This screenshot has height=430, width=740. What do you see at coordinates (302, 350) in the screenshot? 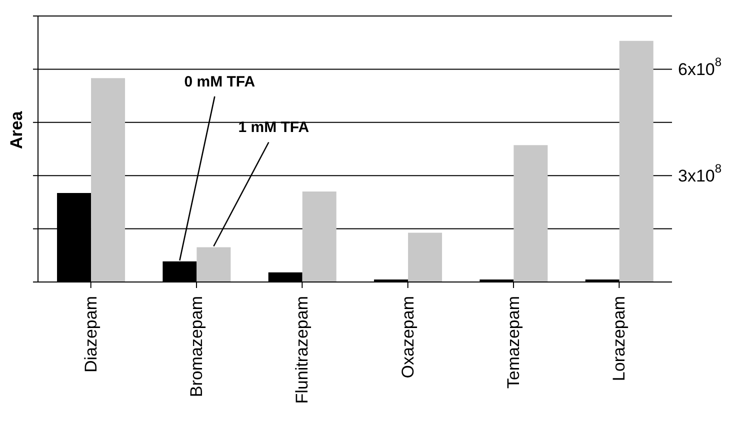
I see `x-tick-label: Flunitrazepam` at bounding box center [302, 350].